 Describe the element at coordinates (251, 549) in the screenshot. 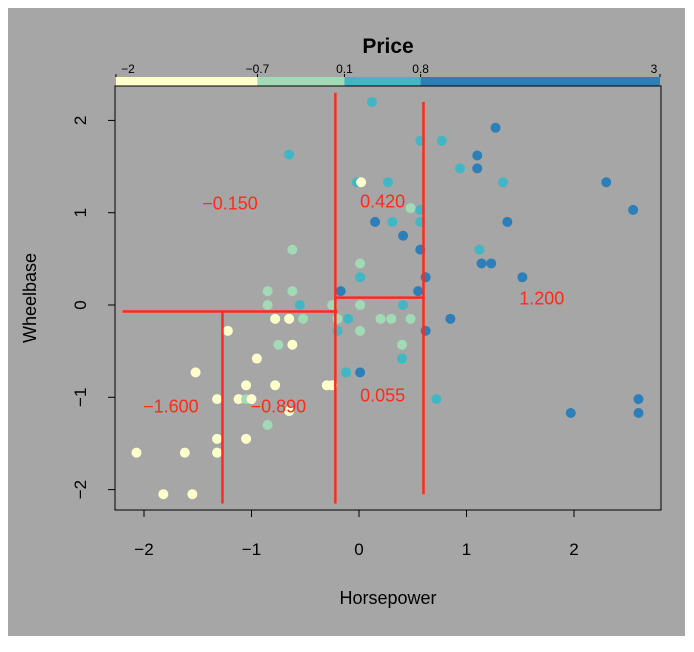

I see `x-tick-label: −1` at that location.